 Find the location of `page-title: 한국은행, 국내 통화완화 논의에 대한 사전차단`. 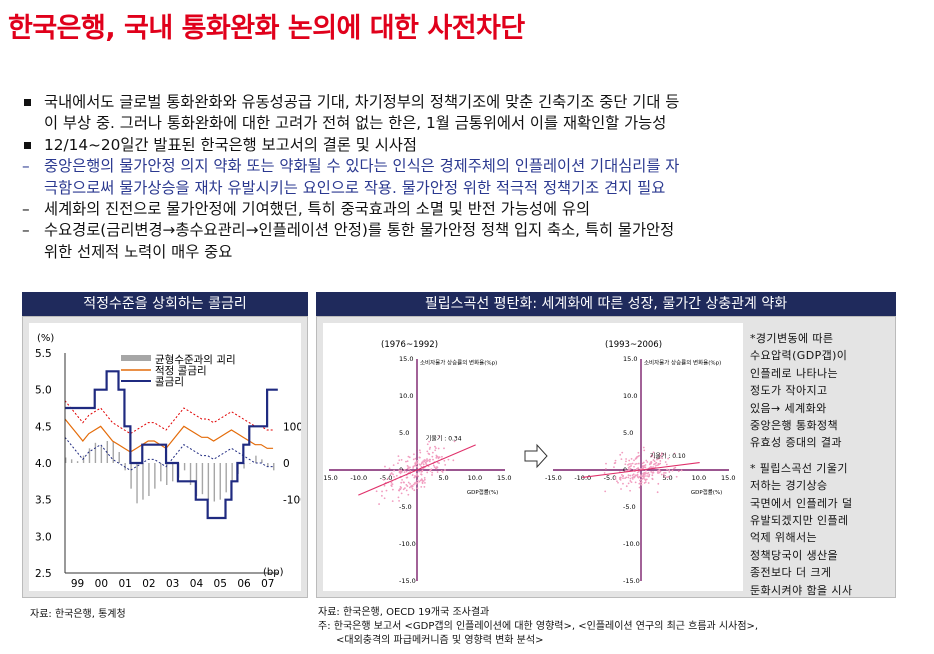

page-title: 한국은행, 국내 통화완화 논의에 대한 사전차단 is located at coordinates (266, 28).